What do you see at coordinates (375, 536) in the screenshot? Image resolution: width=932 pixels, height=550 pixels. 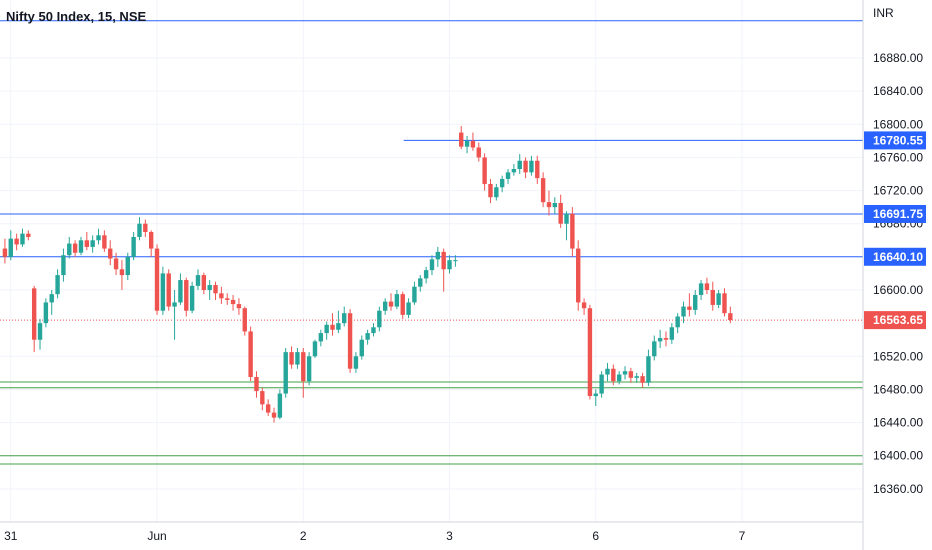 I see `time-axis: 31 Jun 2 3 6 7` at bounding box center [375, 536].